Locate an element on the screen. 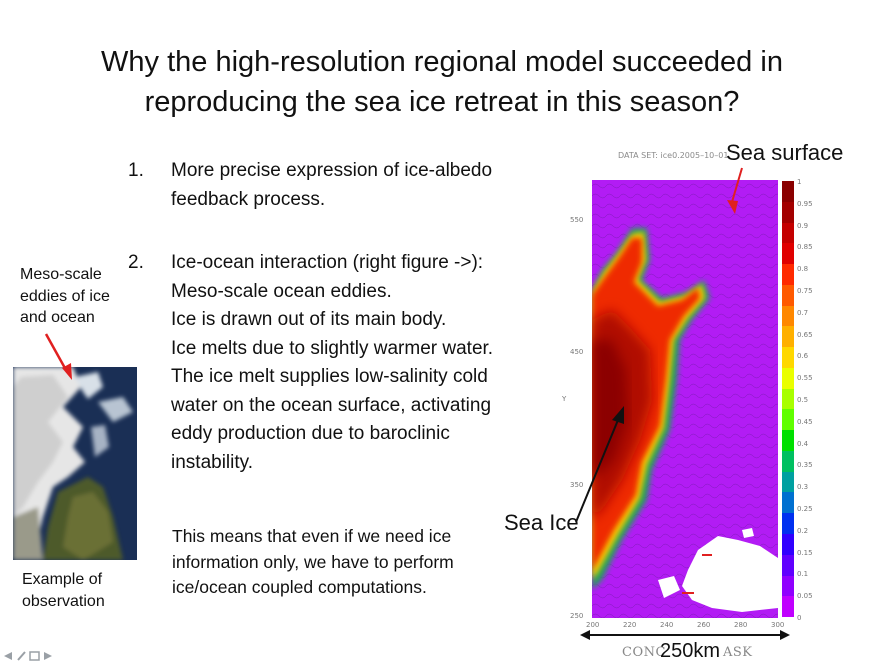 The height and width of the screenshot is (663, 884). scale-label: 250km is located at coordinates (690, 651).